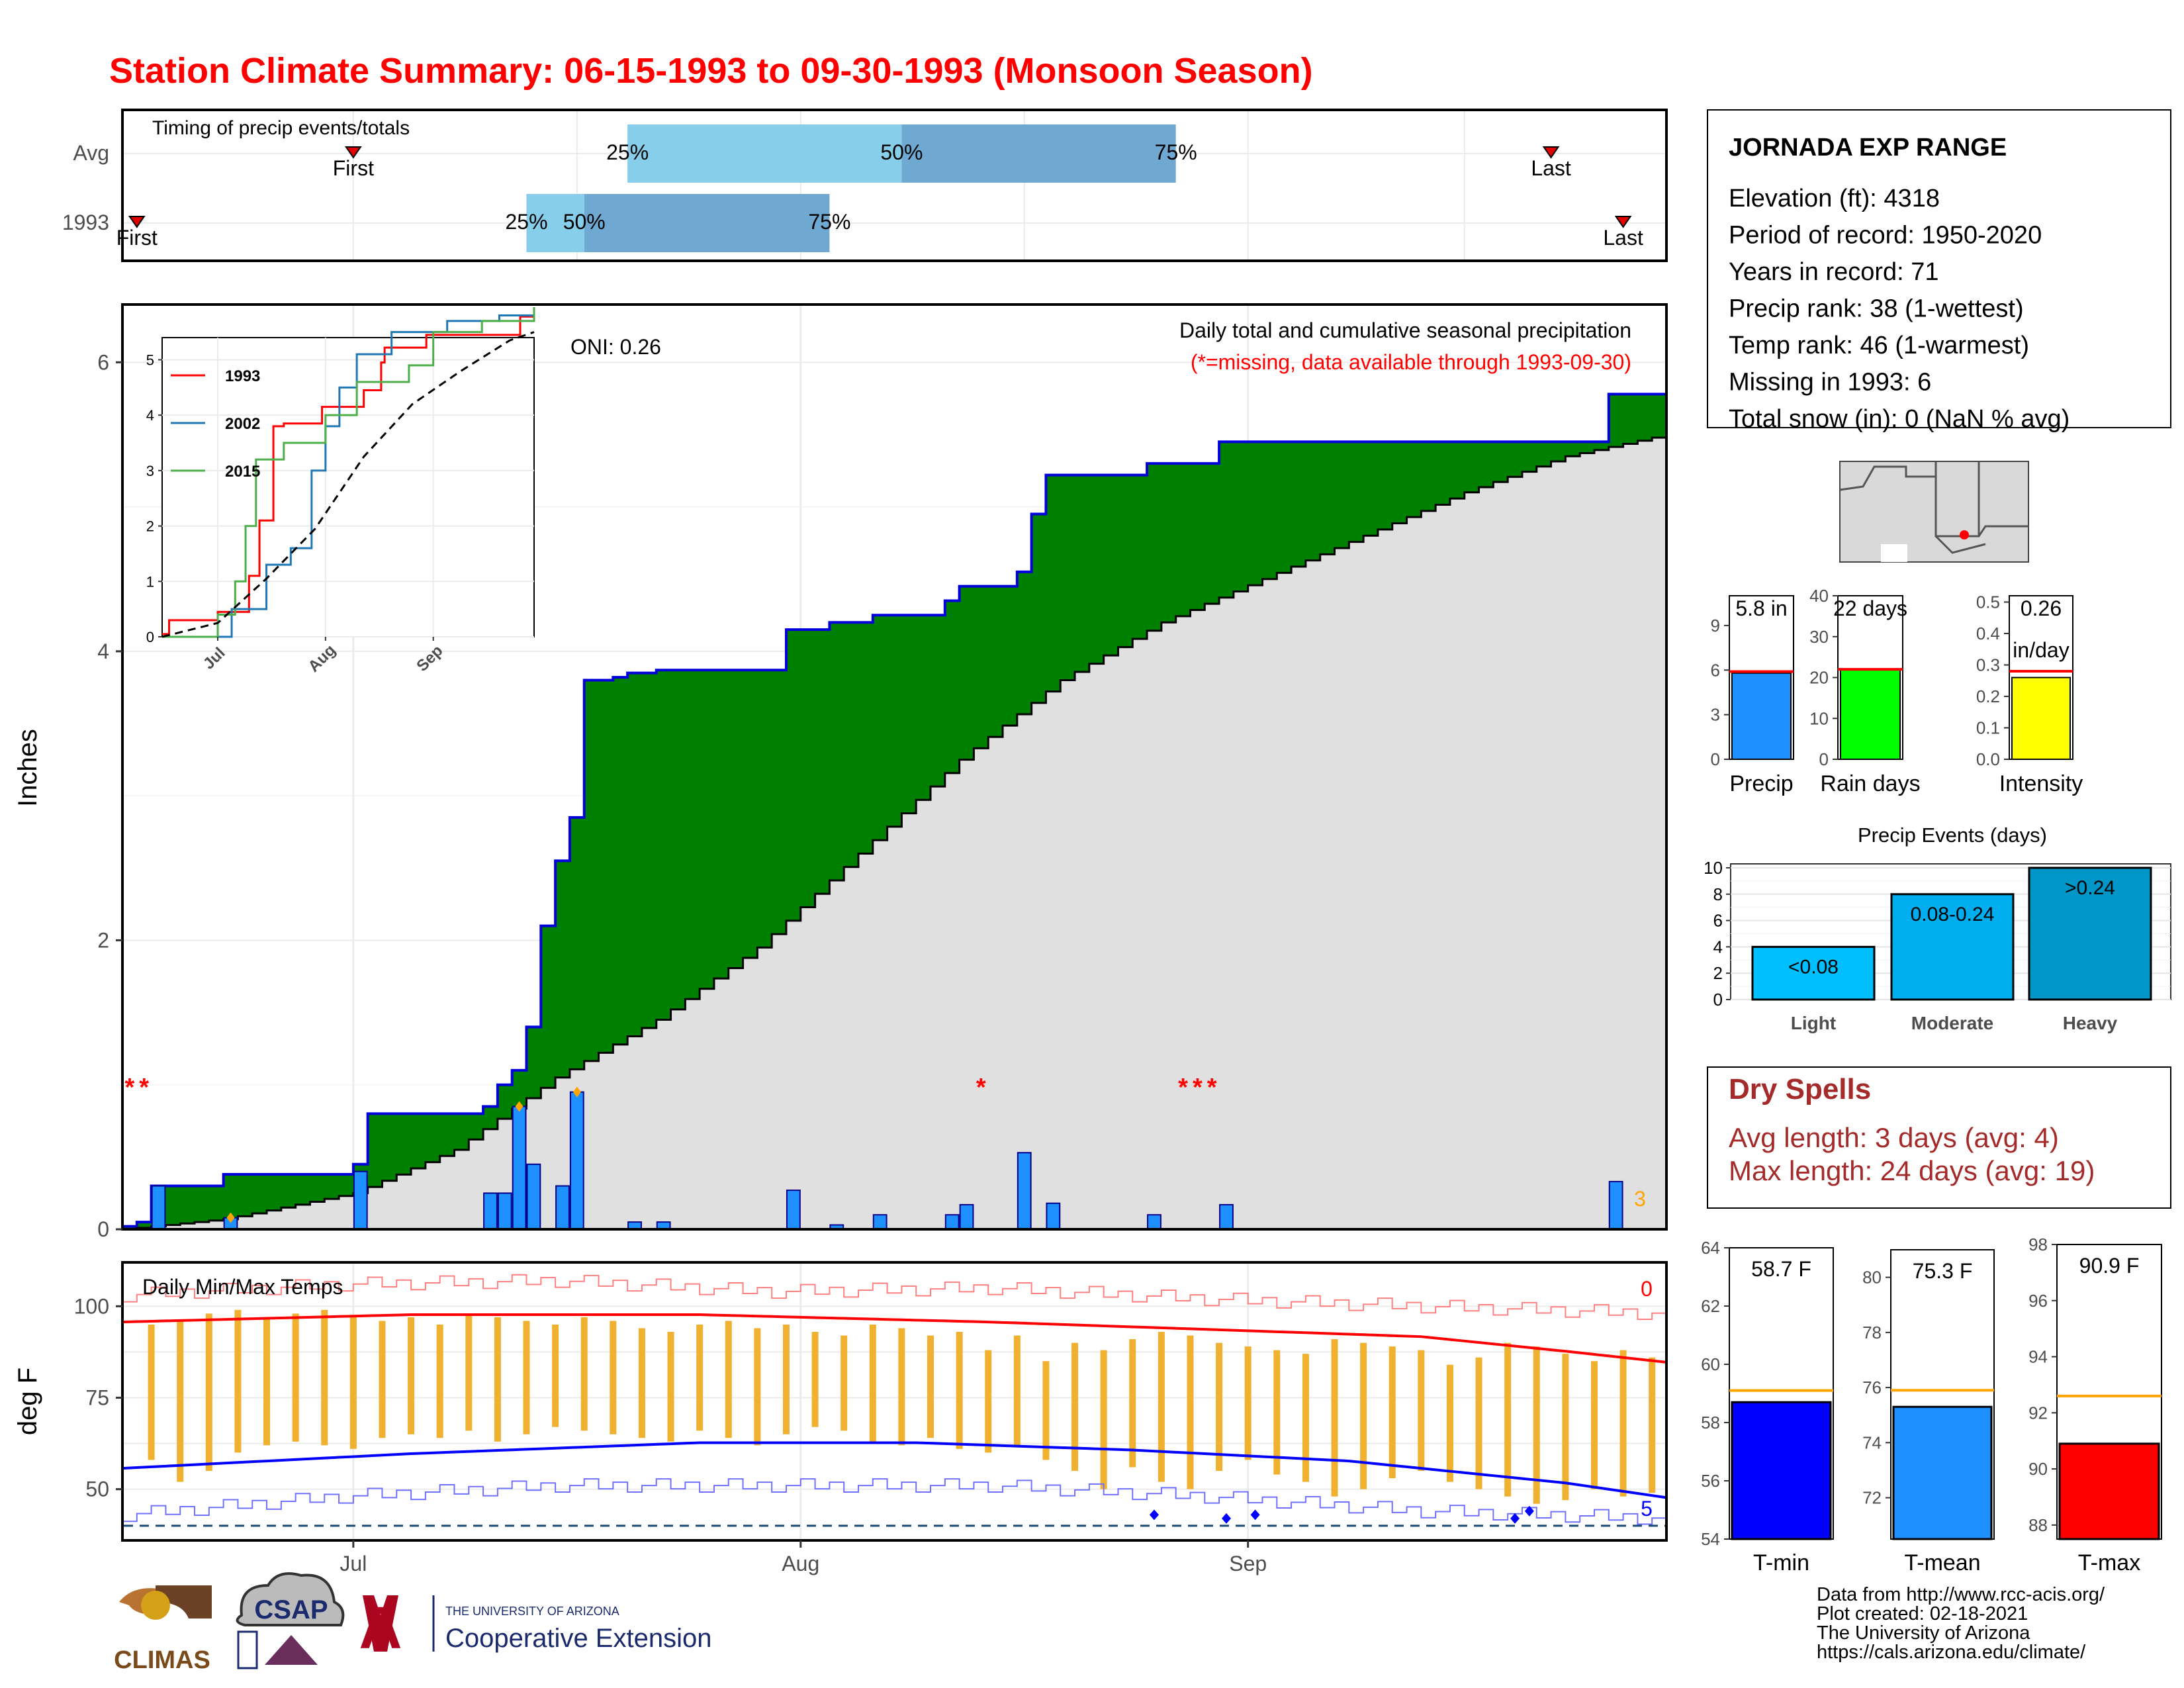 This screenshot has height=1688, width=2184. Describe the element at coordinates (28, 1401) in the screenshot. I see `temp-ylabel: deg F` at that location.